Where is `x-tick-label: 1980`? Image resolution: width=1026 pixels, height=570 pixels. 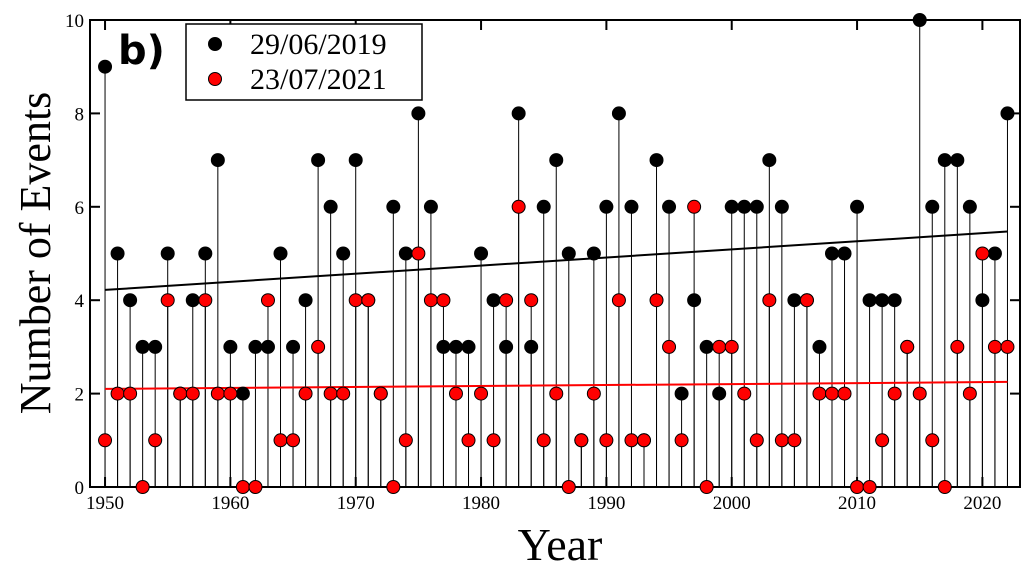
x-tick-label: 1980 is located at coordinates (481, 503).